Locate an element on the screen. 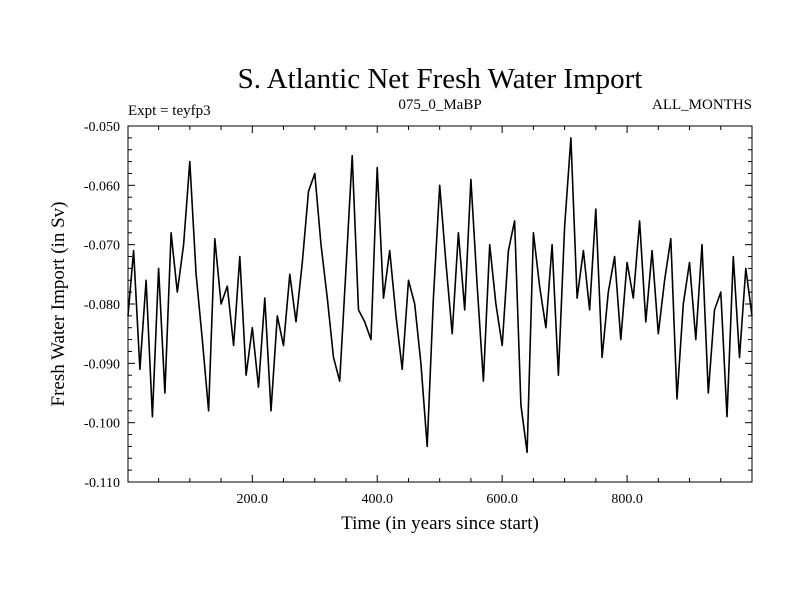 Image resolution: width=800 pixels, height=600 pixels. x-tick-label: 400.0 is located at coordinates (377, 499).